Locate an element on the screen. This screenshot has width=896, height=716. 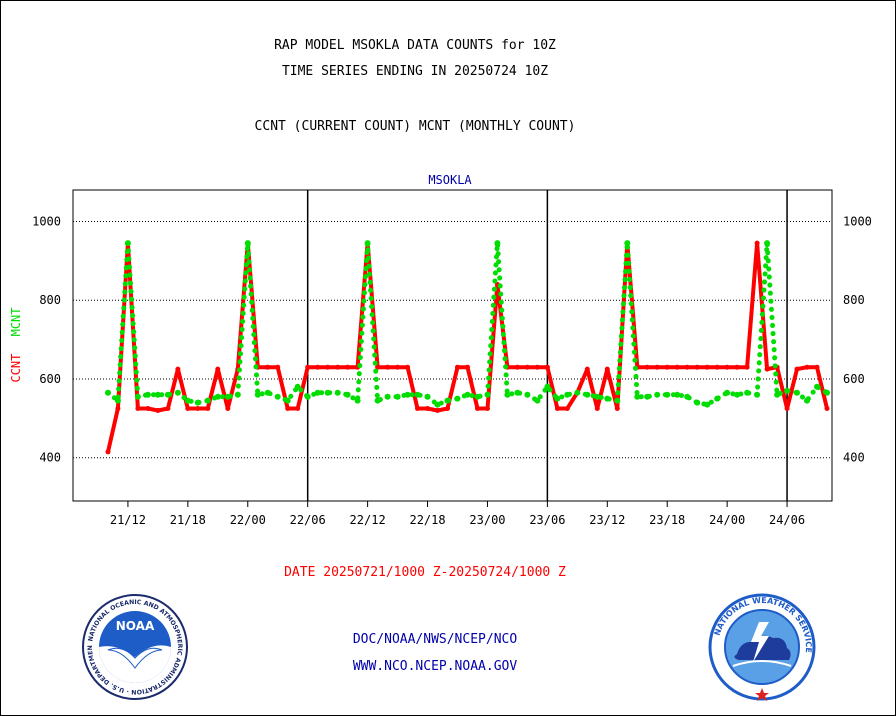
date-range-label: DATE 20250721/1000 Z-20250724/1000 Z is located at coordinates (425, 572).